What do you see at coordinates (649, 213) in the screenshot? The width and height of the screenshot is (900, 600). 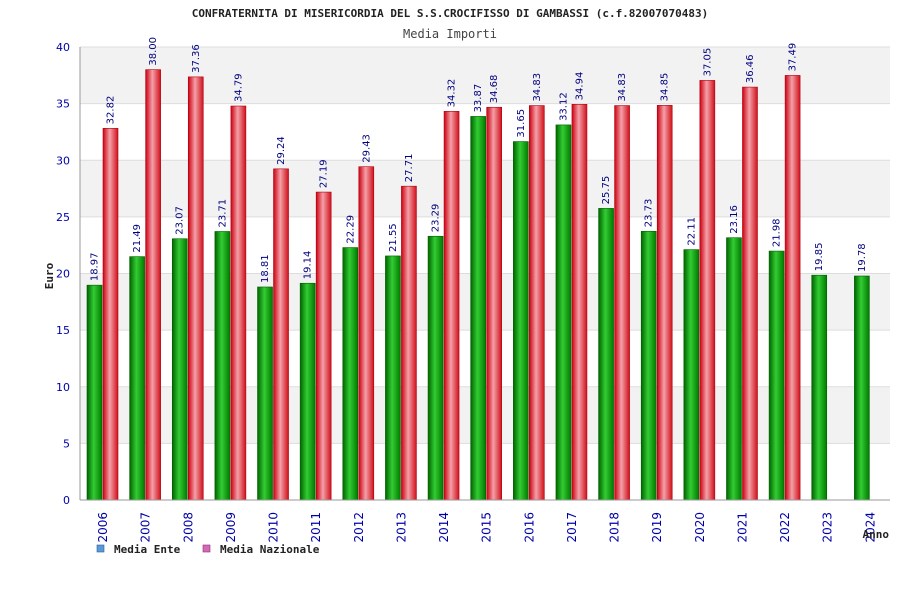 I see `value-label: 23.73` at bounding box center [649, 213].